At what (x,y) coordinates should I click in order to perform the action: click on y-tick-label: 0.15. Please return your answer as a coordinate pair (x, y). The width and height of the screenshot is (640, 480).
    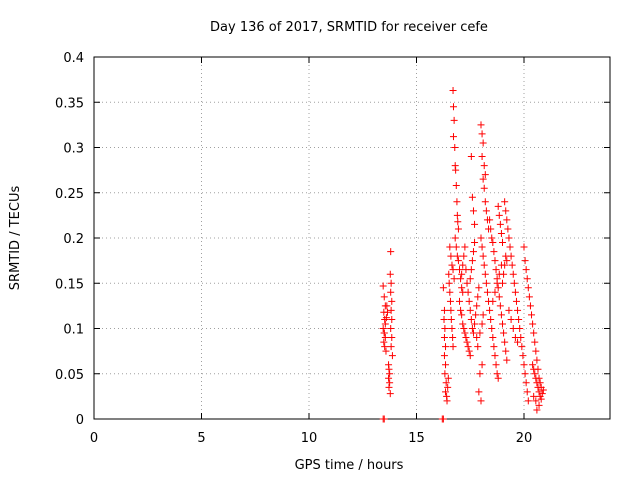
    Looking at the image, I should click on (69, 284).